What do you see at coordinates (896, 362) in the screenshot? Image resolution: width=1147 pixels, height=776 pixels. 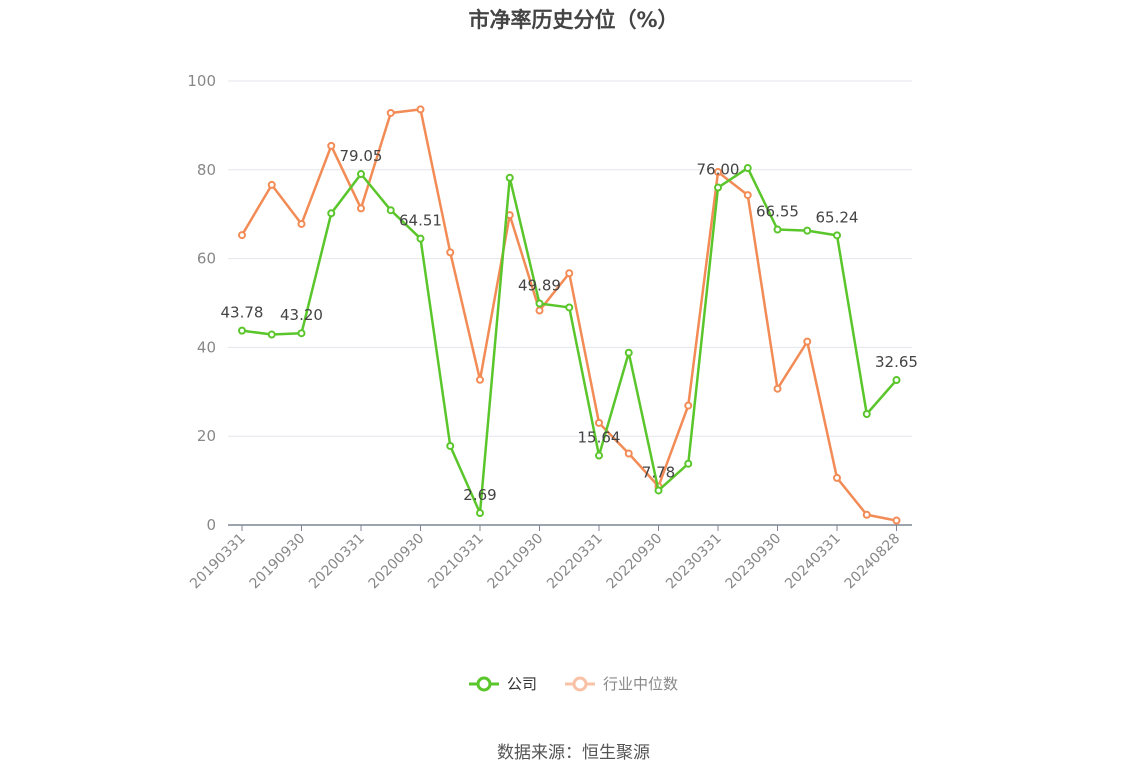 I see `data-label: 32.65` at bounding box center [896, 362].